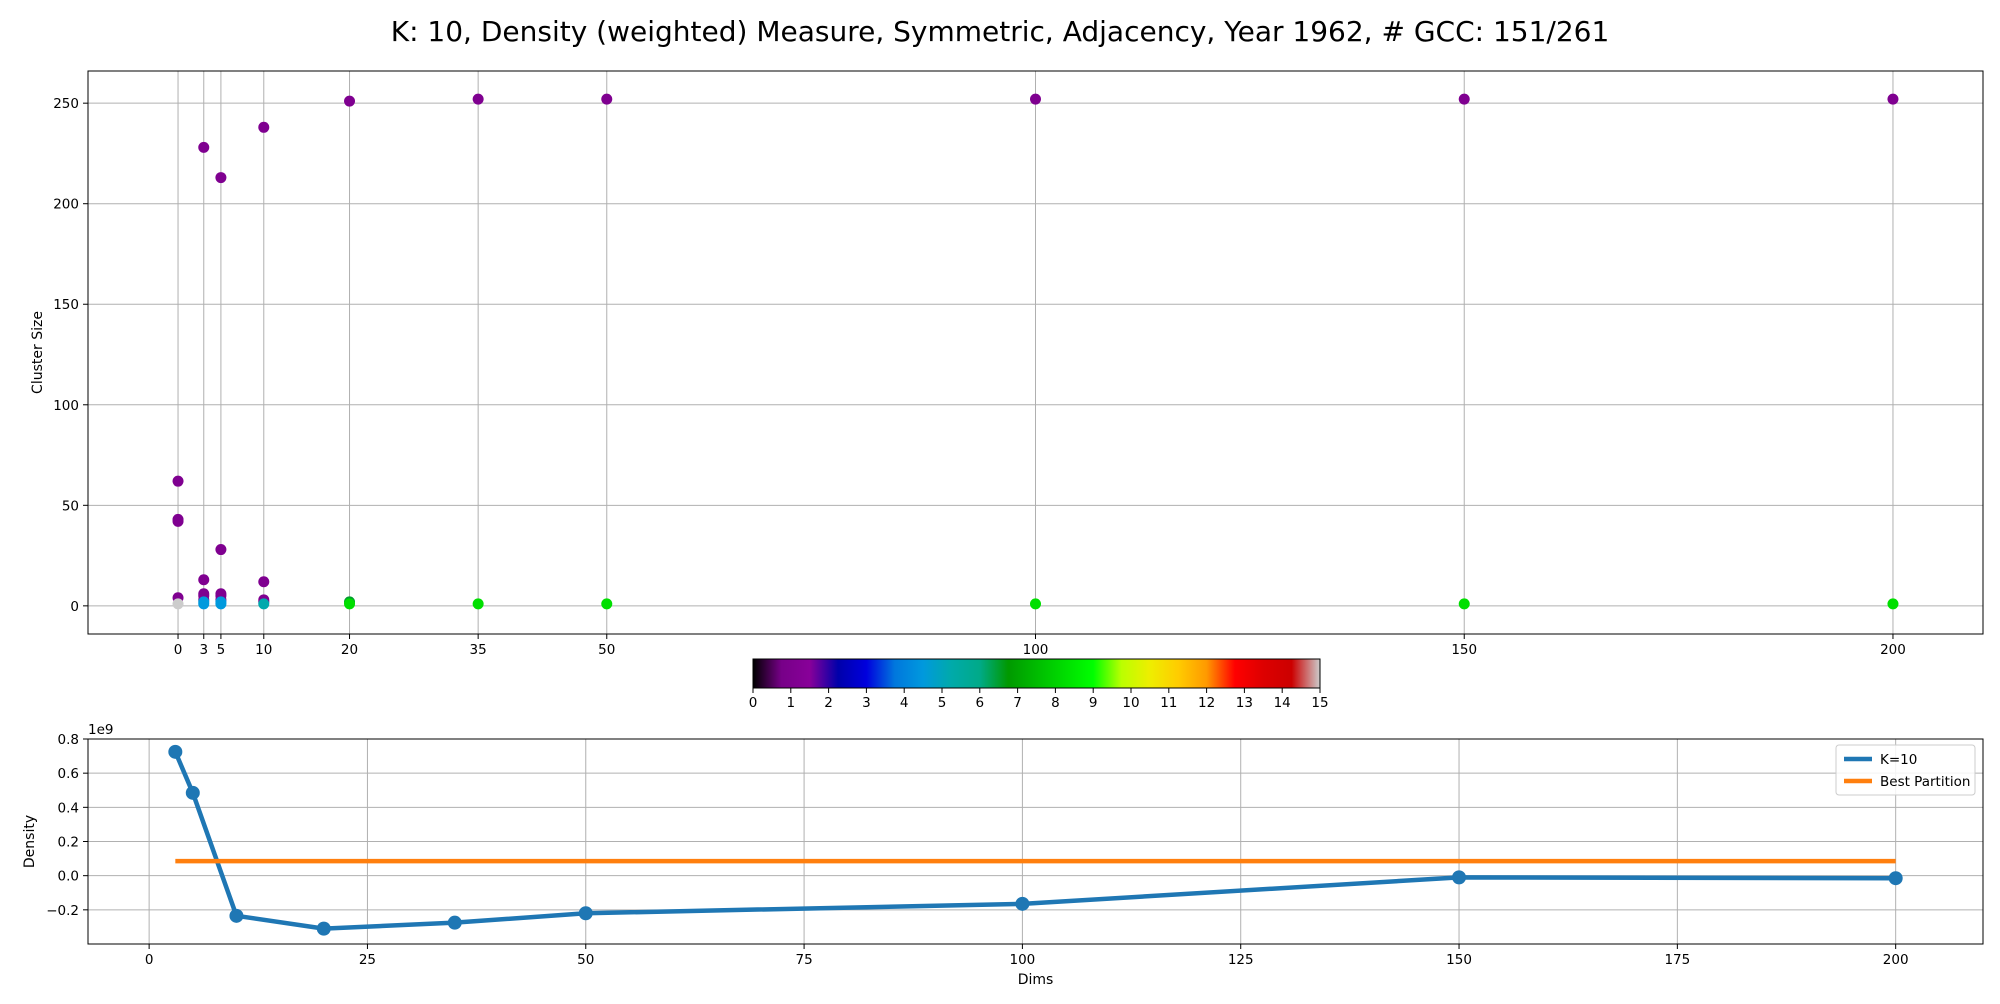 This screenshot has width=2000, height=1004. What do you see at coordinates (1898, 760) in the screenshot?
I see `legend-entry-label: K=10` at bounding box center [1898, 760].